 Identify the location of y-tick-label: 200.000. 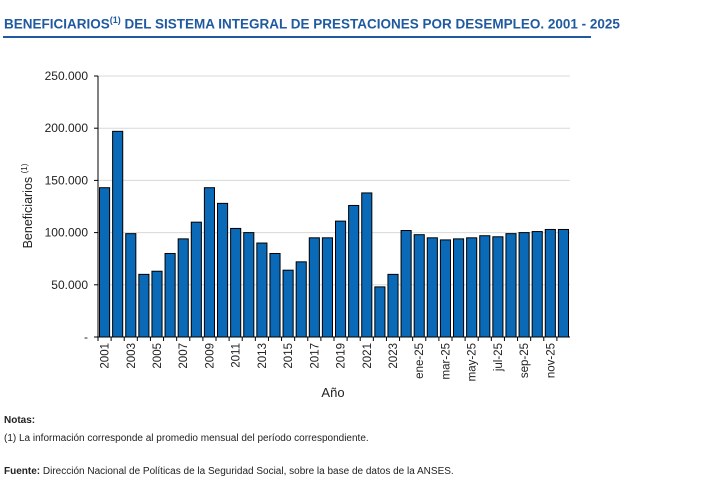
(67, 128).